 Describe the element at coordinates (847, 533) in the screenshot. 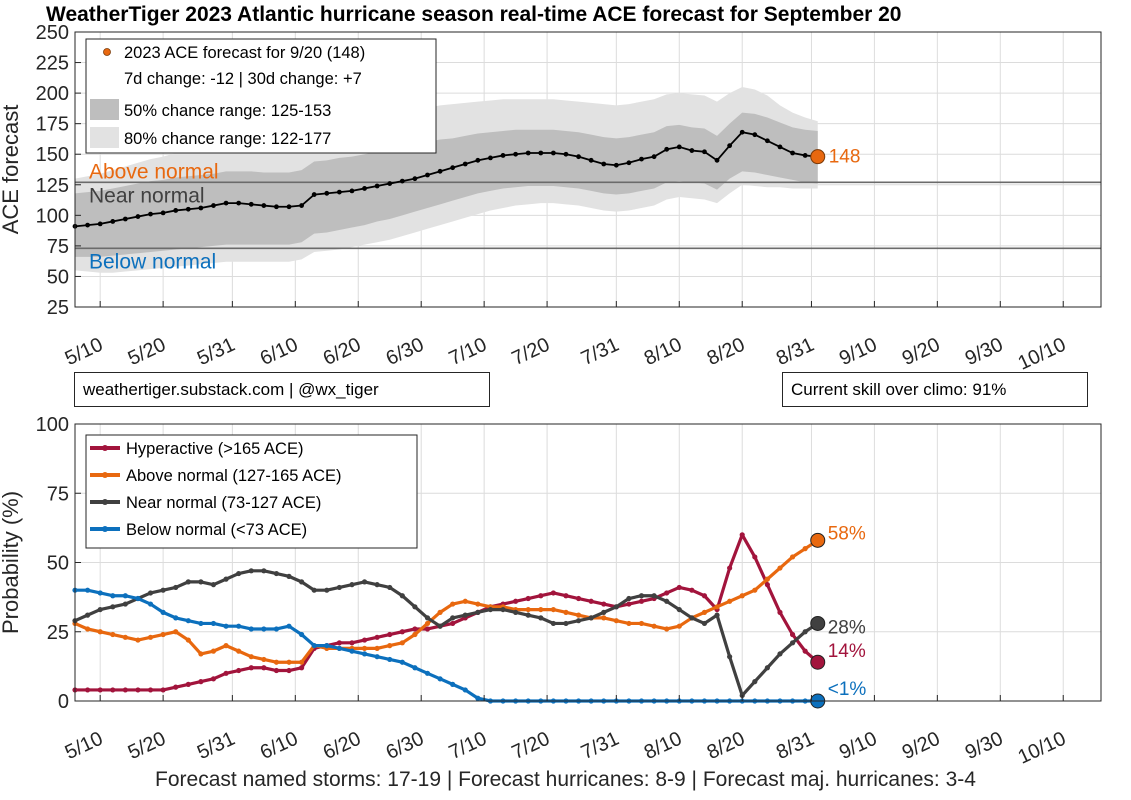

I see `prob-end-label-orange: 58%` at that location.